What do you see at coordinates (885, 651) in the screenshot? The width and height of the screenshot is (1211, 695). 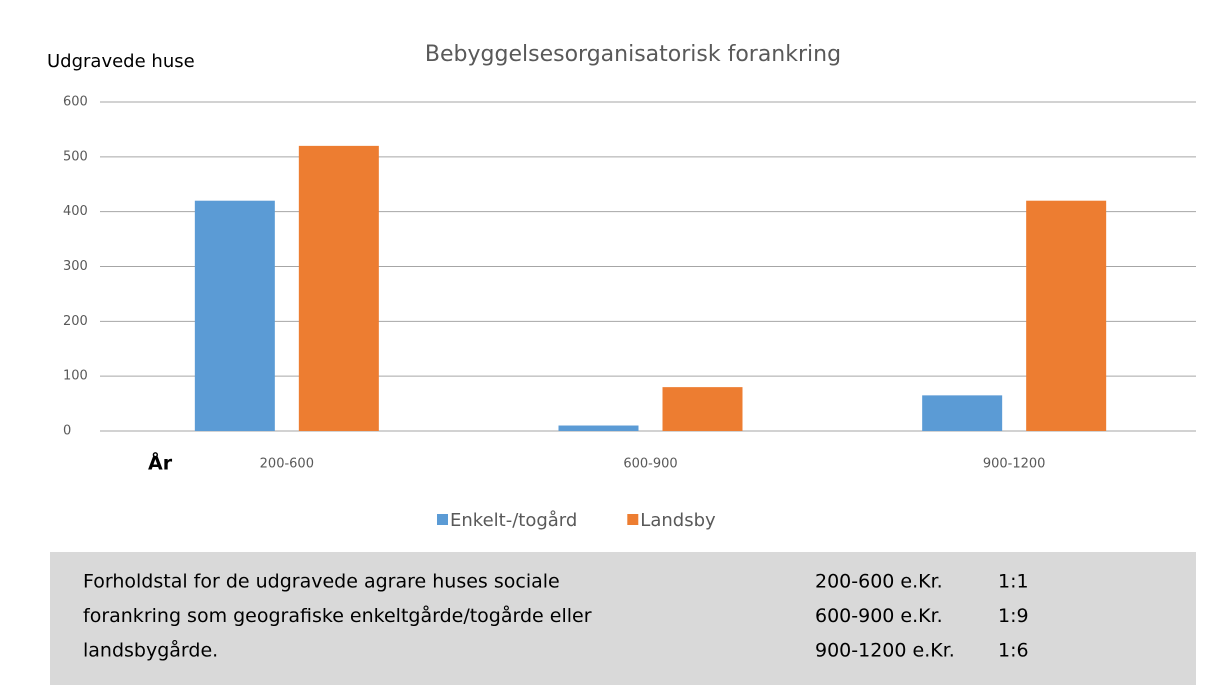 I see `ratio-period: 900-1200 e.Kr.` at bounding box center [885, 651].